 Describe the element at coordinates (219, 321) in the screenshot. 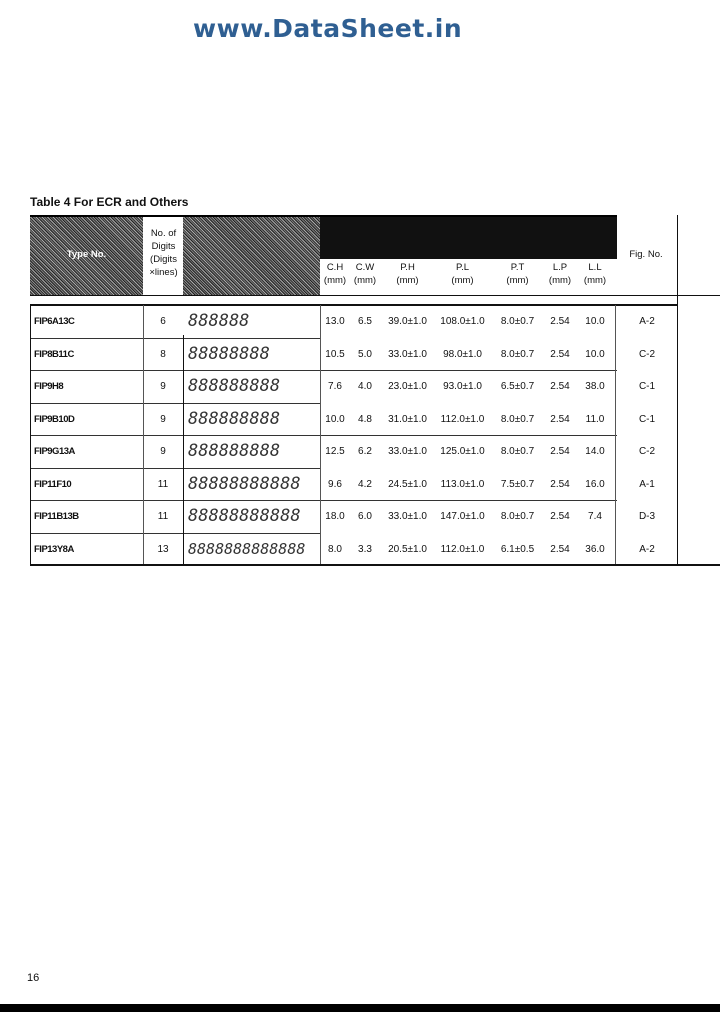

I see `display-segment-pattern: 888888` at that location.